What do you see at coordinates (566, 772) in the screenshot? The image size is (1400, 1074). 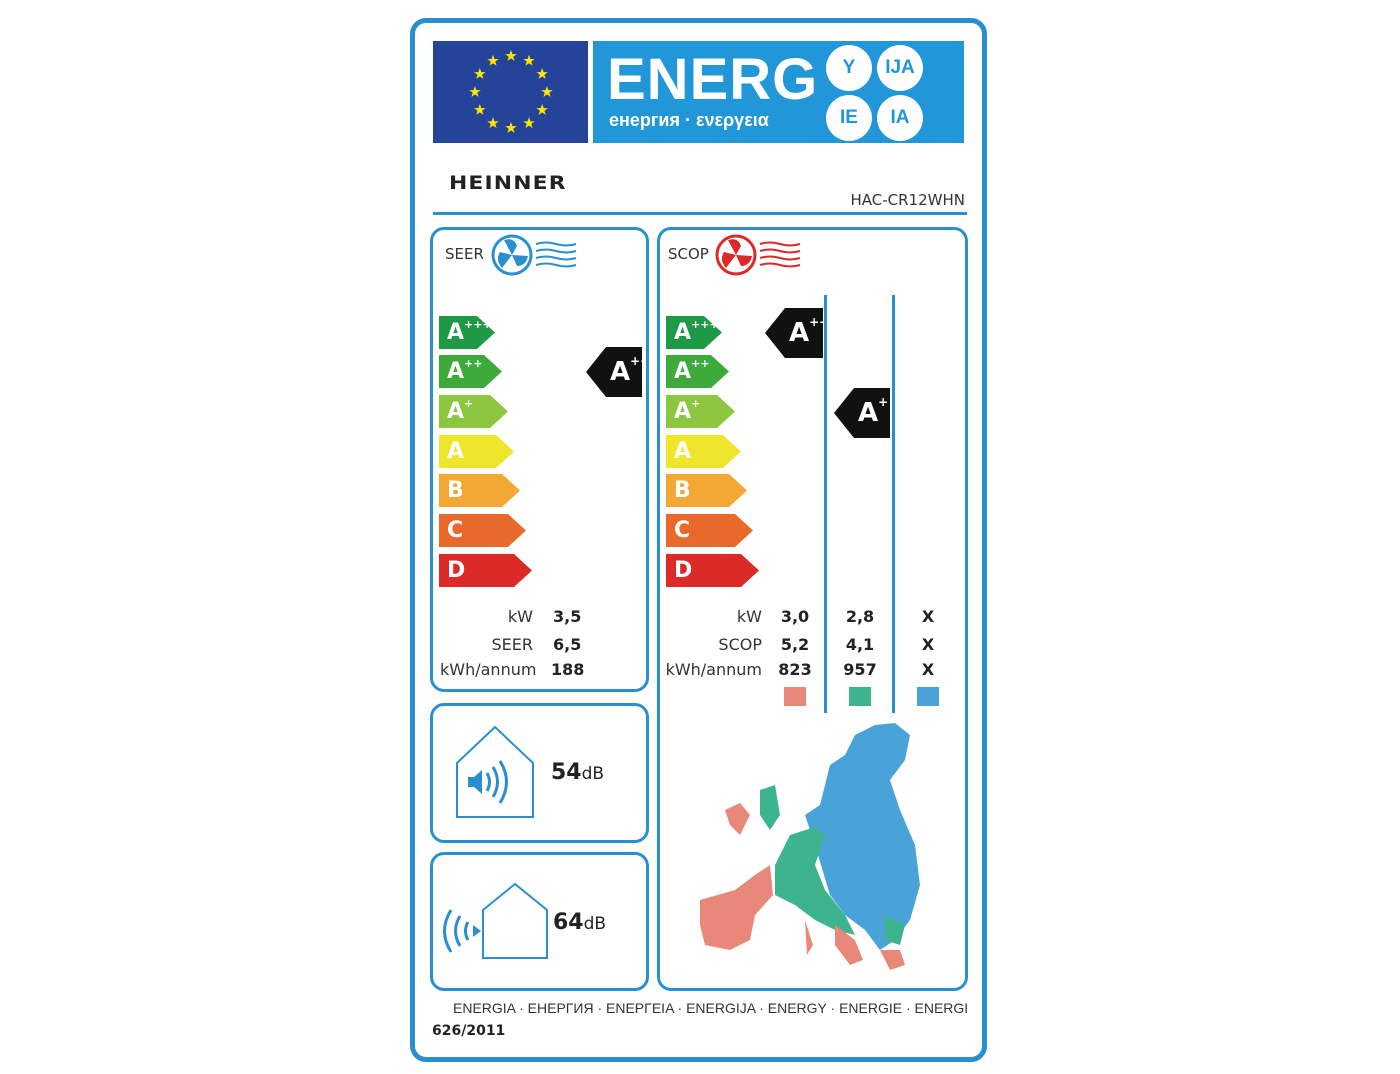 I see `indoor-db-number: 54` at bounding box center [566, 772].